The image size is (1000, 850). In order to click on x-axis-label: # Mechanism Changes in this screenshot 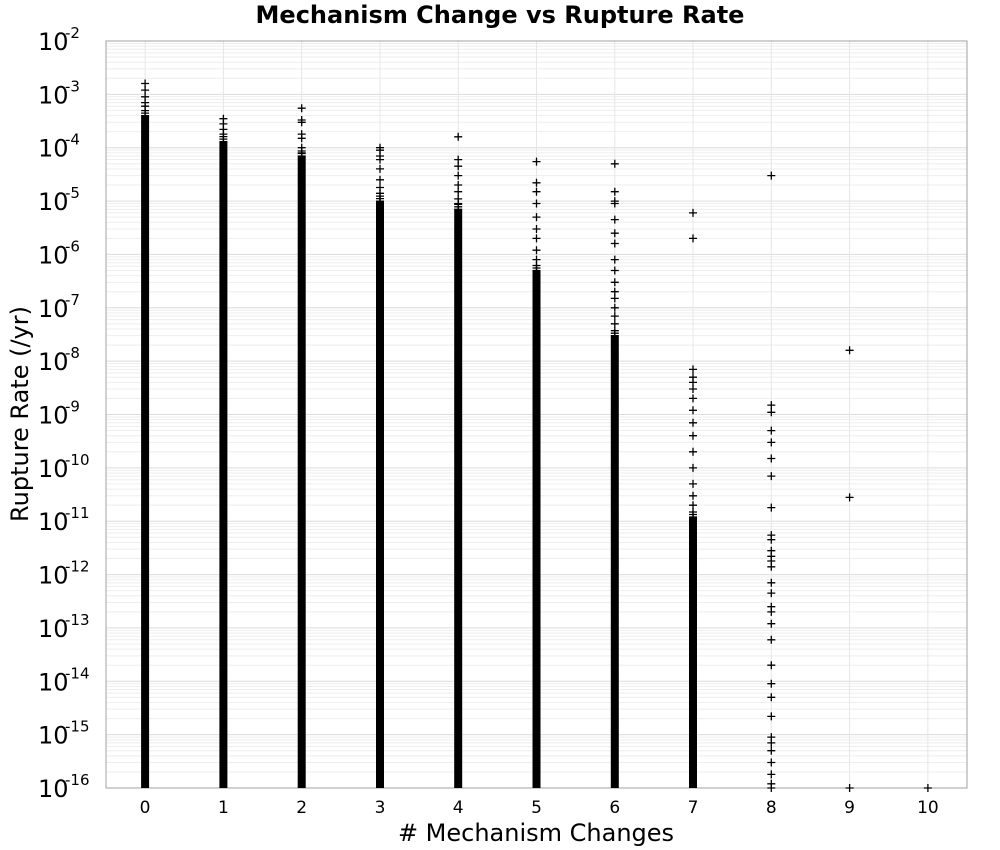, I will do `click(536, 833)`.